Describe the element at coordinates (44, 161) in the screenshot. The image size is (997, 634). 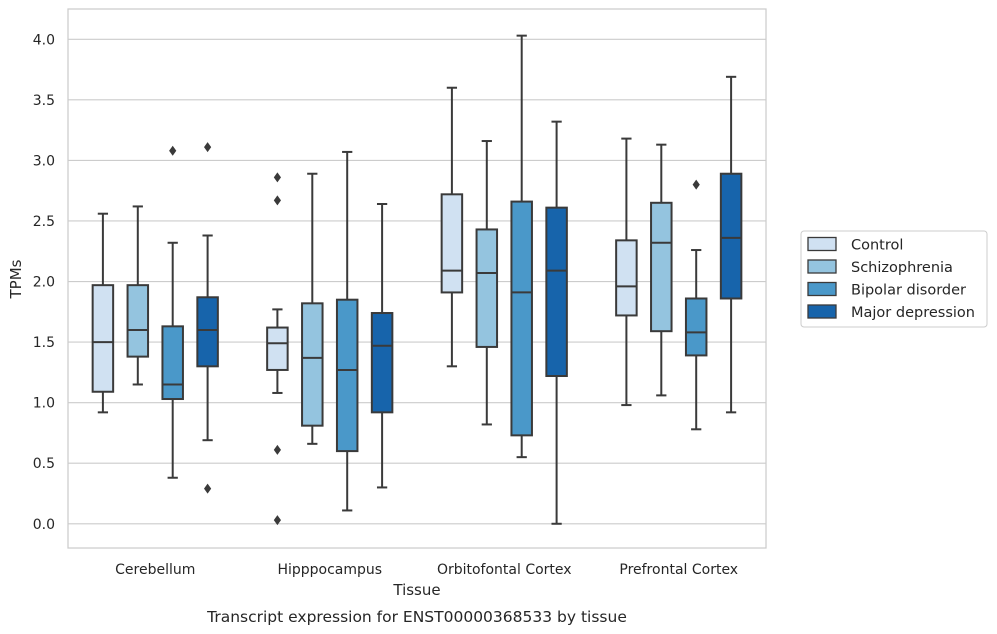
I see `y-tick-label: 3.0` at that location.